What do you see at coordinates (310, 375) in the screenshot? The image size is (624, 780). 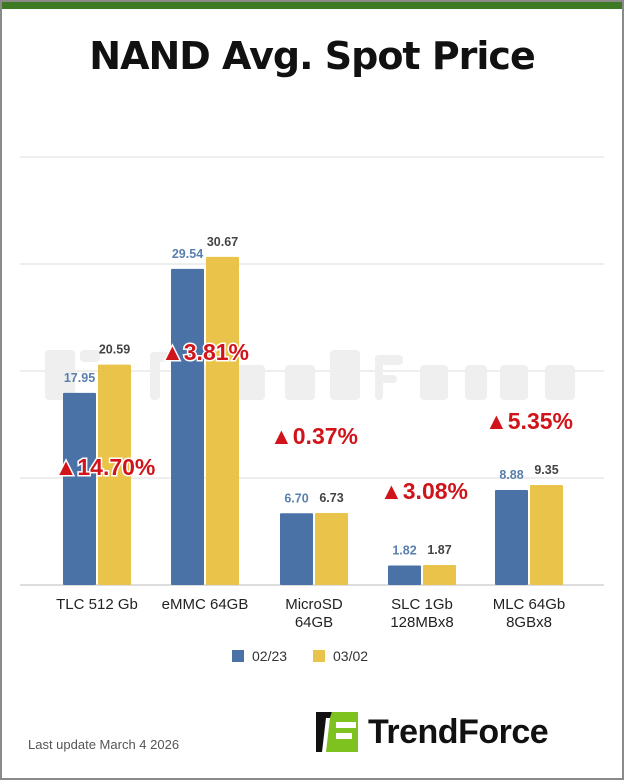 I see `watermark-graphic` at bounding box center [310, 375].